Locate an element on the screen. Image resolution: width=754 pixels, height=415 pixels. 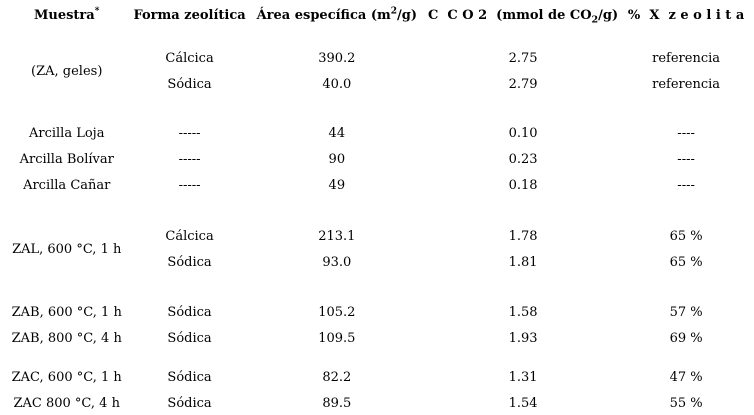
header-area-pre: Área específica (m is located at coordinates (323, 15).